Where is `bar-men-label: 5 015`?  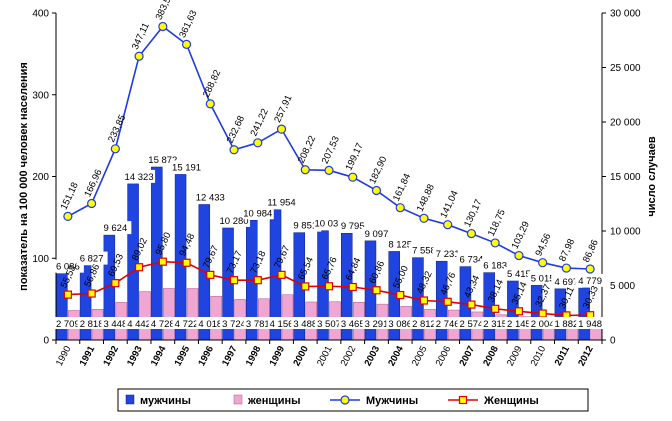
bar-men-label: 5 015 is located at coordinates (543, 278).